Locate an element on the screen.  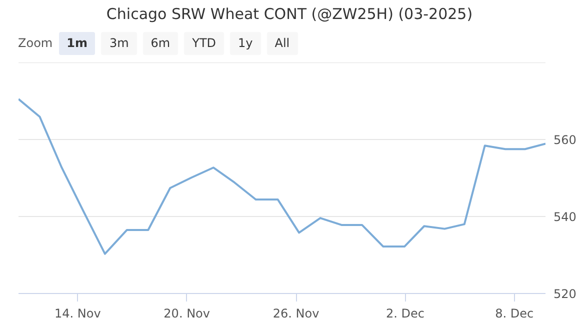
x-tick-label: 8. Dec is located at coordinates (514, 313).